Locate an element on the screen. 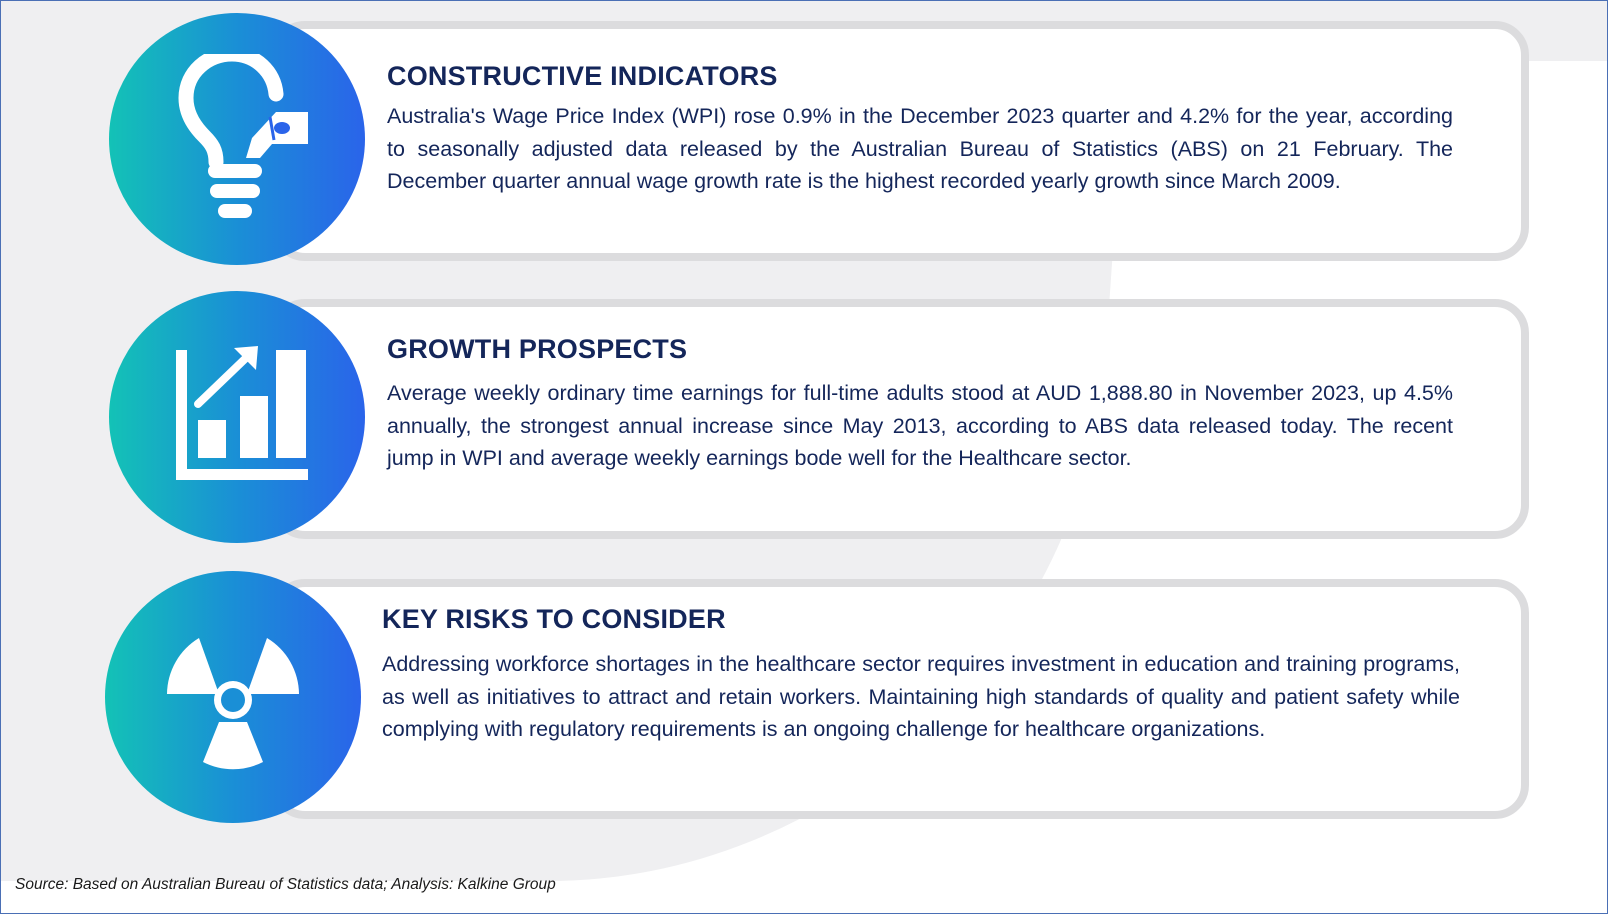 Image resolution: width=1608 pixels, height=914 pixels. lightbulb-tag-icon is located at coordinates (243, 136).